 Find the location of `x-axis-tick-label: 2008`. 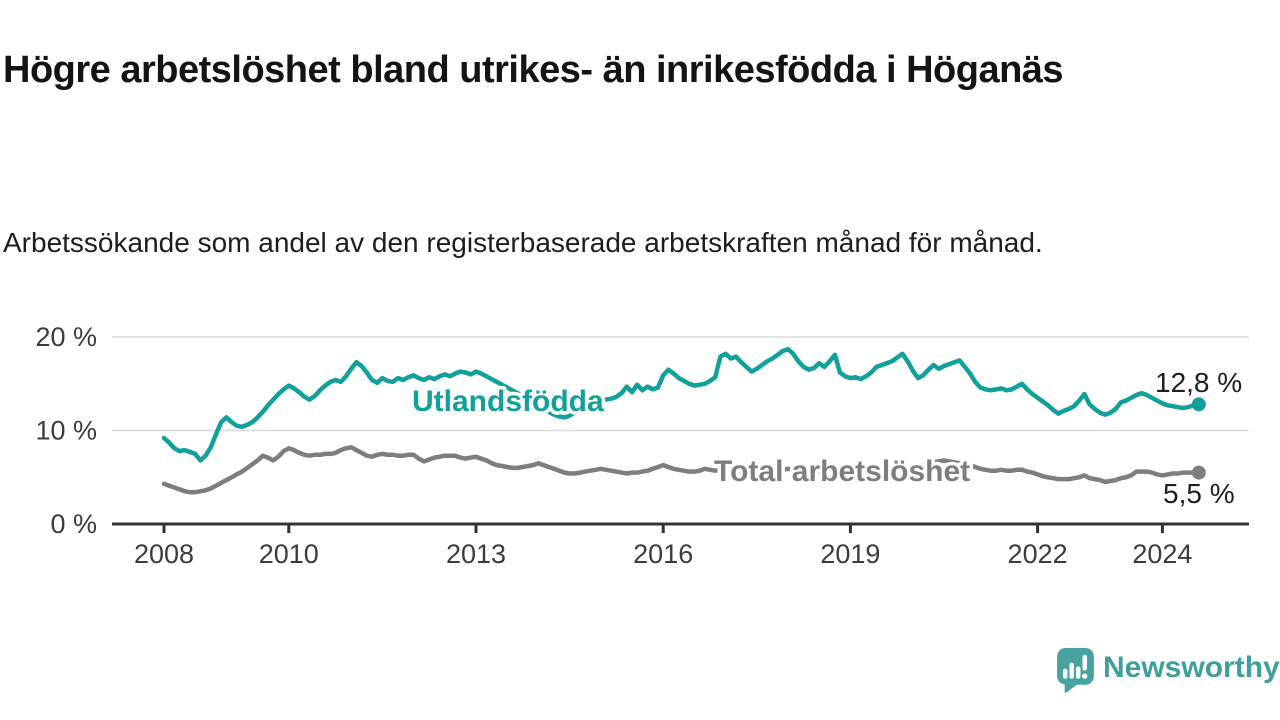

x-axis-tick-label: 2008 is located at coordinates (164, 554).